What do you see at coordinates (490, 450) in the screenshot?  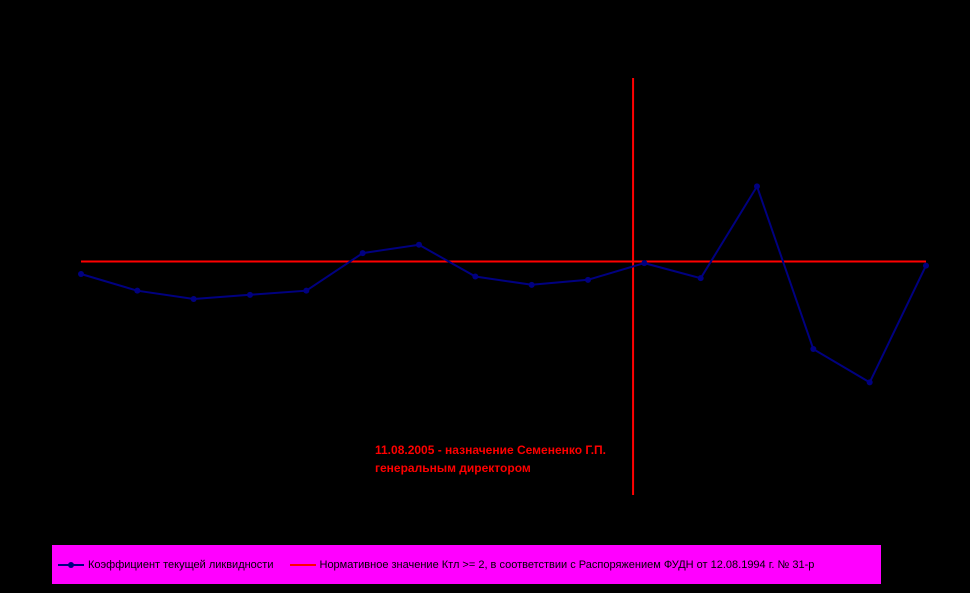 I see `event-annotation-line-1: 11.08.2005 - назначение Семененко Г.П.` at bounding box center [490, 450].